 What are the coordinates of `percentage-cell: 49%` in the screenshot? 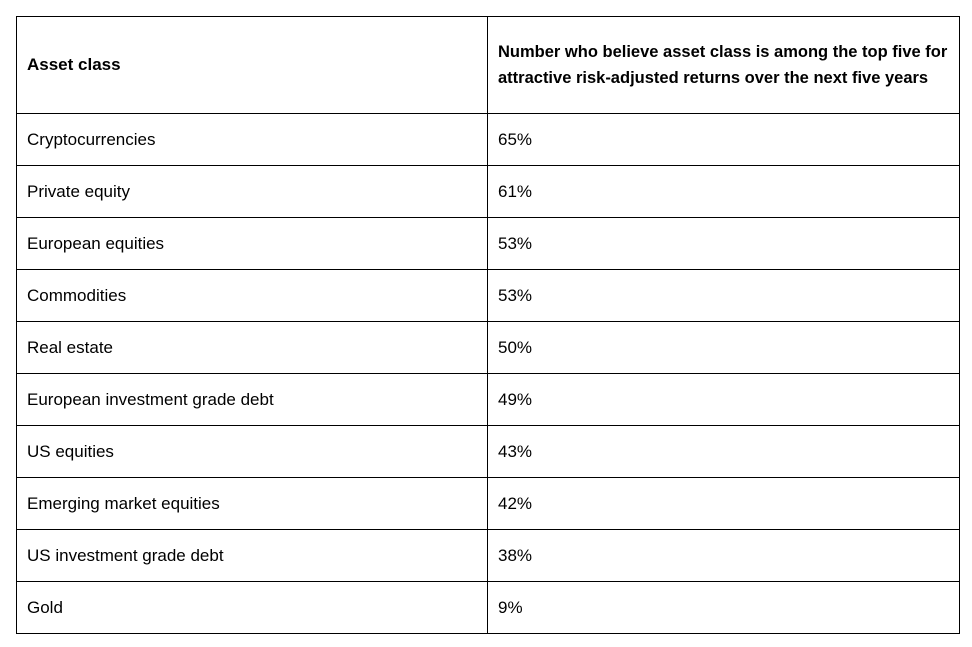 It's located at (723, 399).